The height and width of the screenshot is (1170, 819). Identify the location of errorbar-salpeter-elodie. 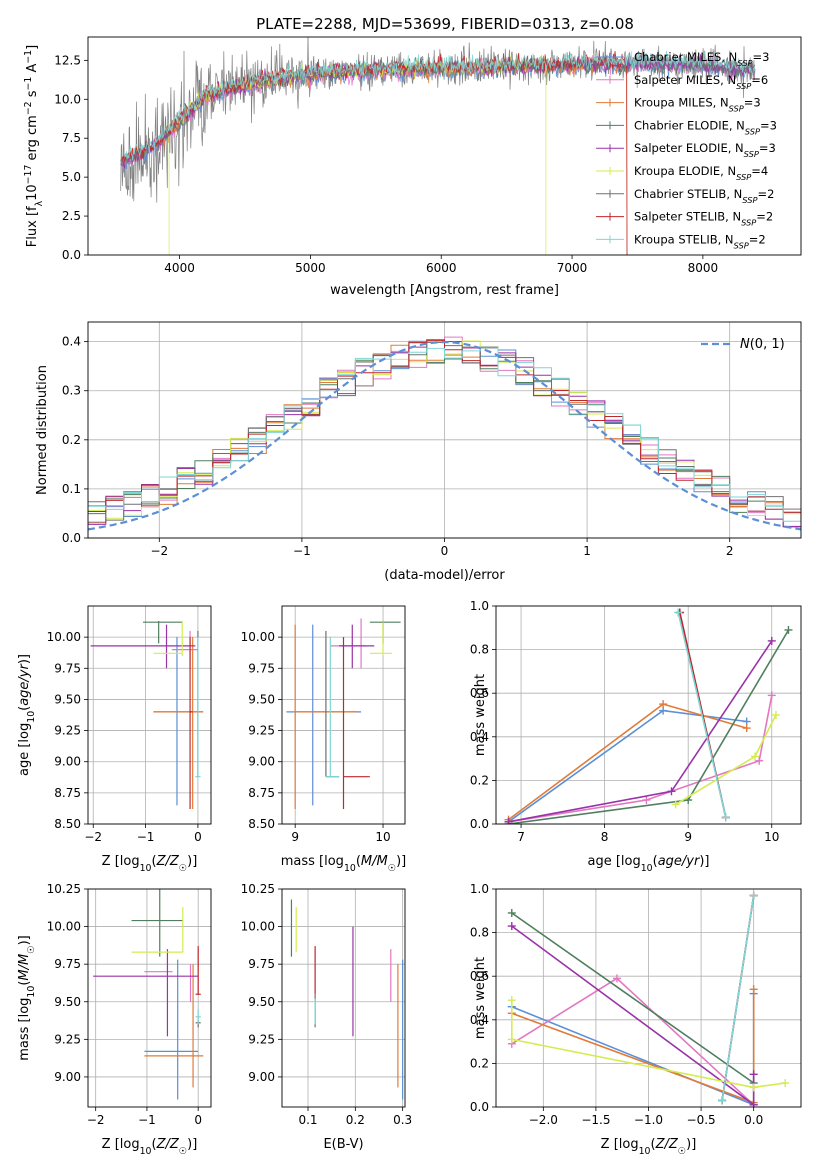
(146, 993).